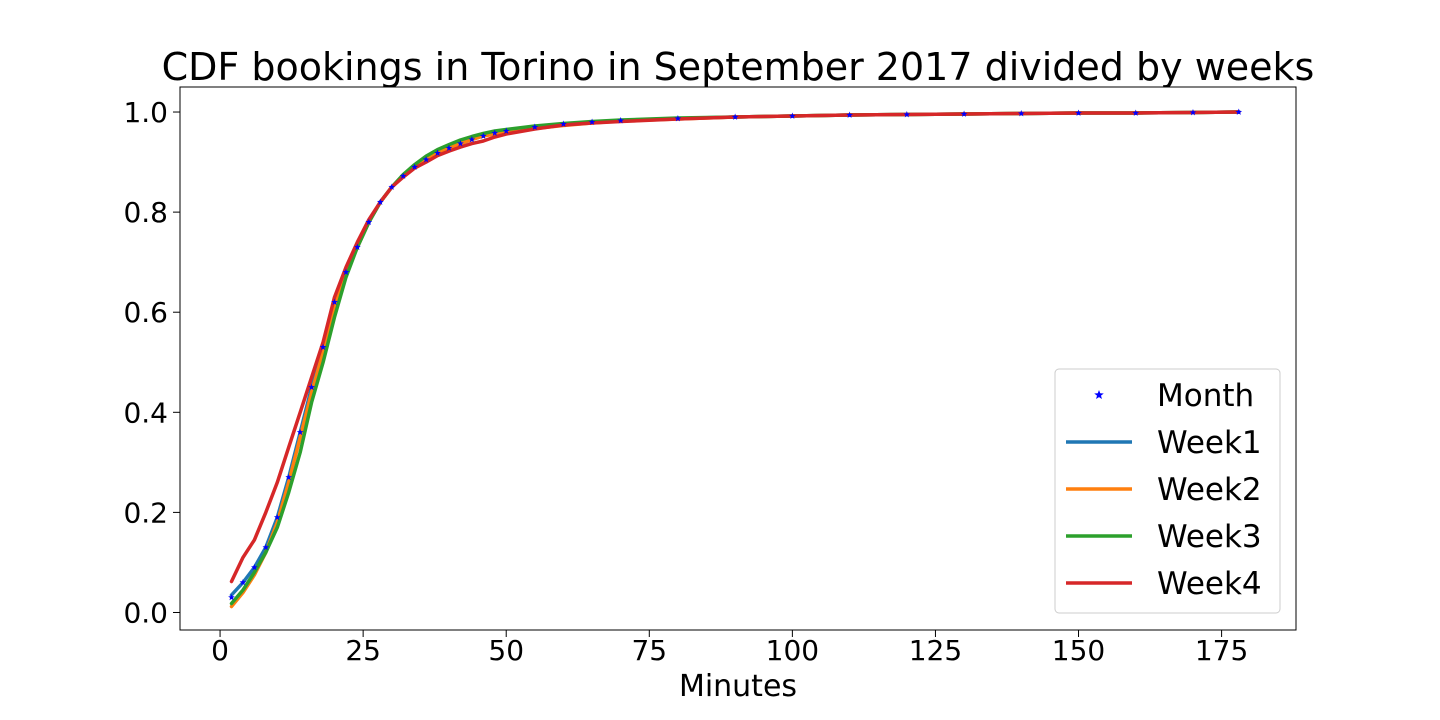  What do you see at coordinates (935, 650) in the screenshot?
I see `x-tick-label: 125` at bounding box center [935, 650].